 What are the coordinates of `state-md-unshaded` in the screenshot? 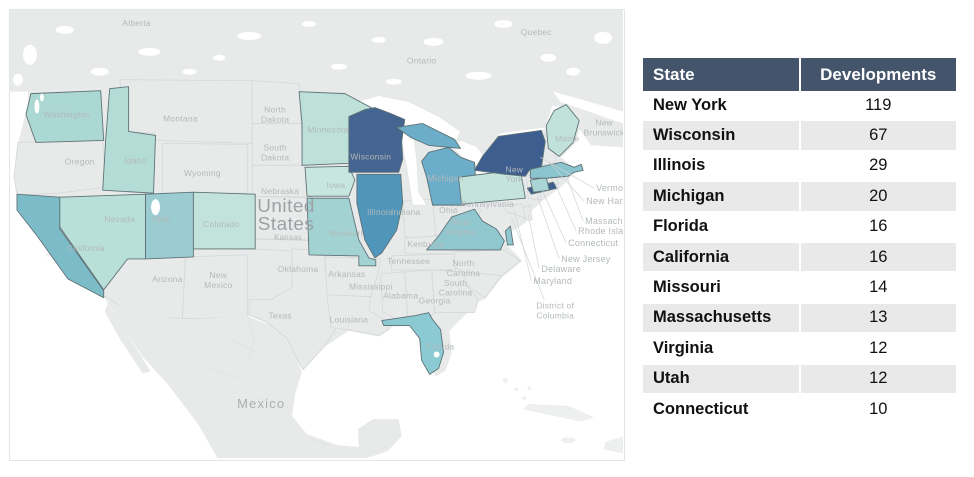 It's located at (513, 211).